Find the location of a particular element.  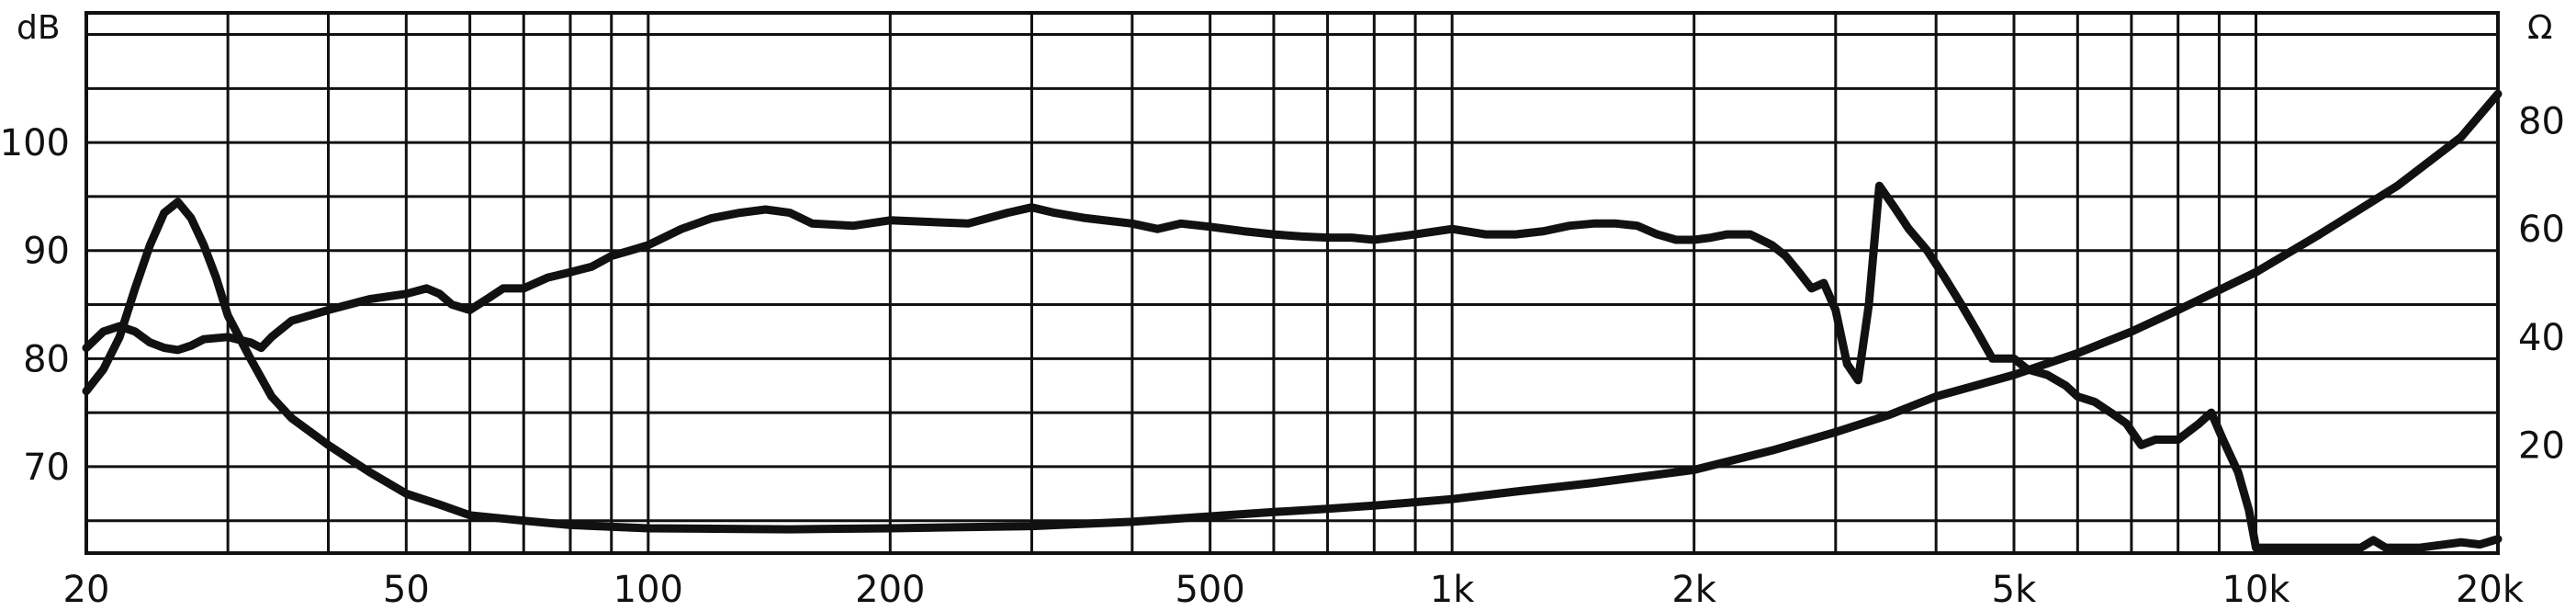

left-axis-unit: dB is located at coordinates (39, 28).